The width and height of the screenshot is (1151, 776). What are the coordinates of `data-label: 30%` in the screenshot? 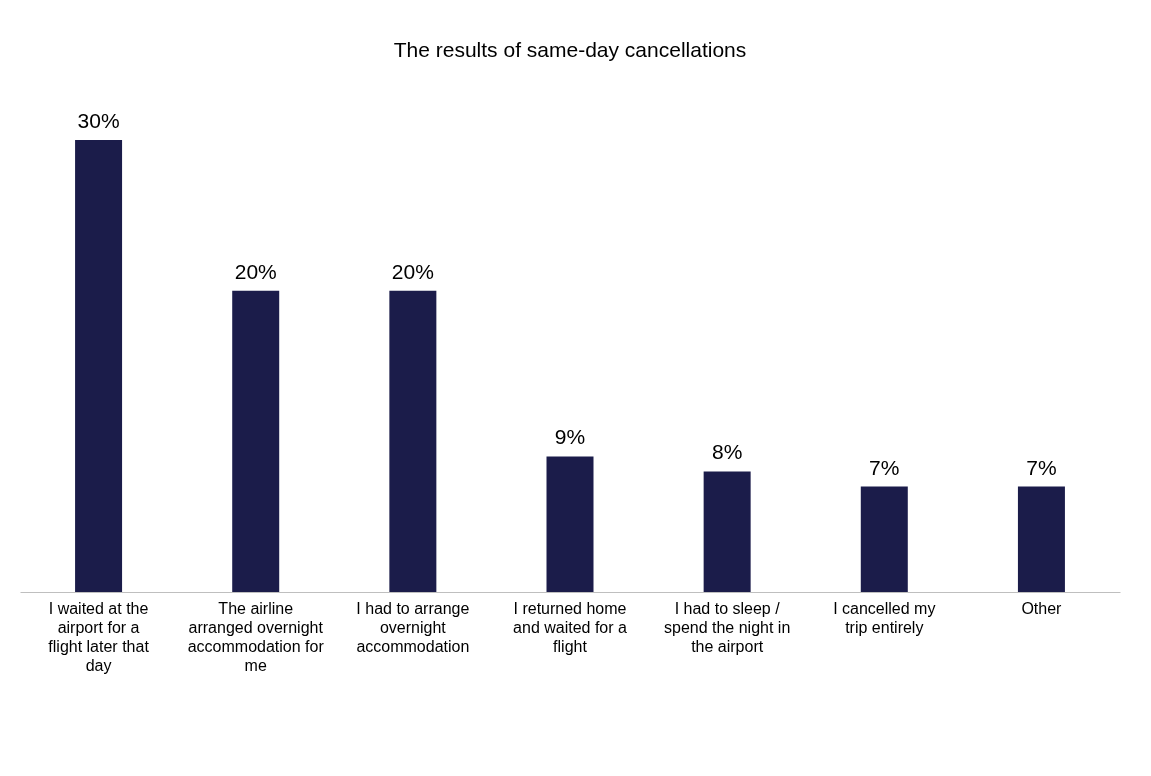 It's located at (98, 120).